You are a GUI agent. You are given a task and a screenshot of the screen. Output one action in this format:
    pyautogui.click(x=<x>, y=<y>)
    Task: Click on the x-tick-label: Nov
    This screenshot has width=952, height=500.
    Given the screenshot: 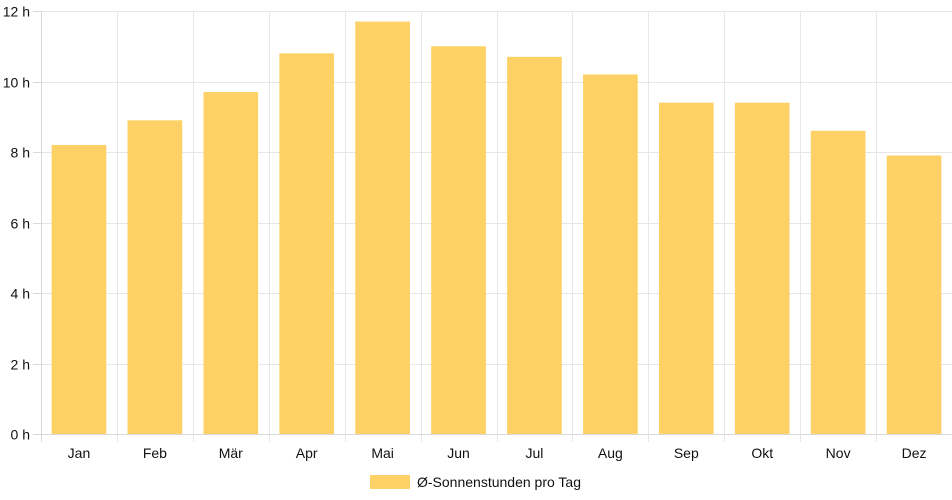 What is the action you would take?
    pyautogui.click(x=838, y=453)
    